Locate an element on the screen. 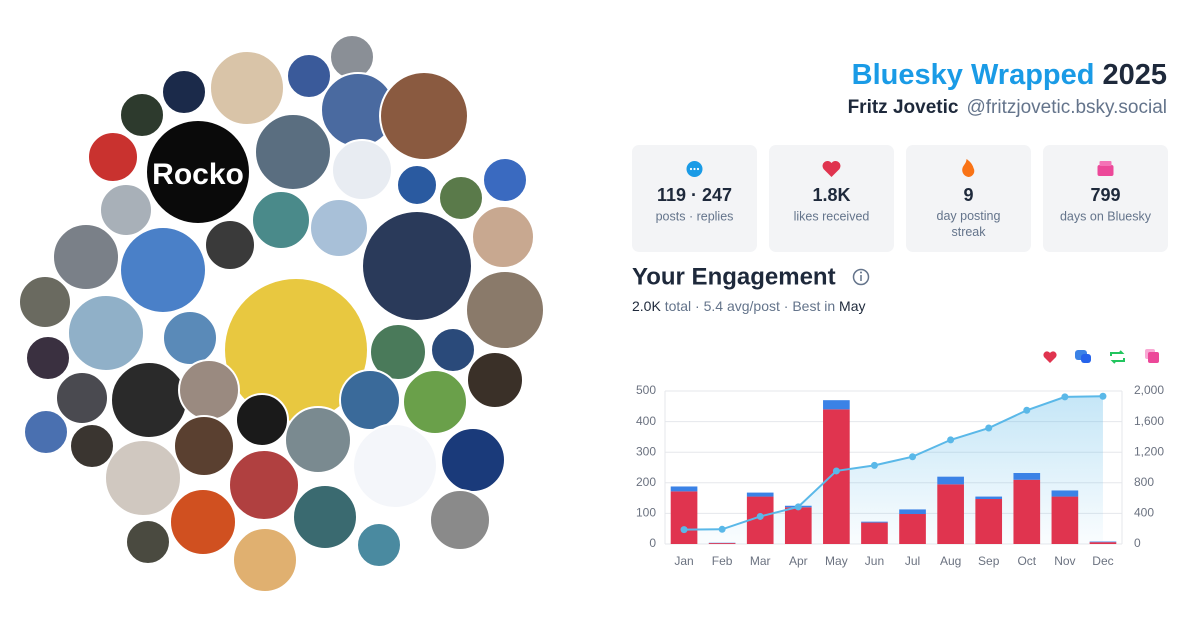 This screenshot has width=1200, height=630. title: Bluesky Wrapped 2025 is located at coordinates (1009, 75).